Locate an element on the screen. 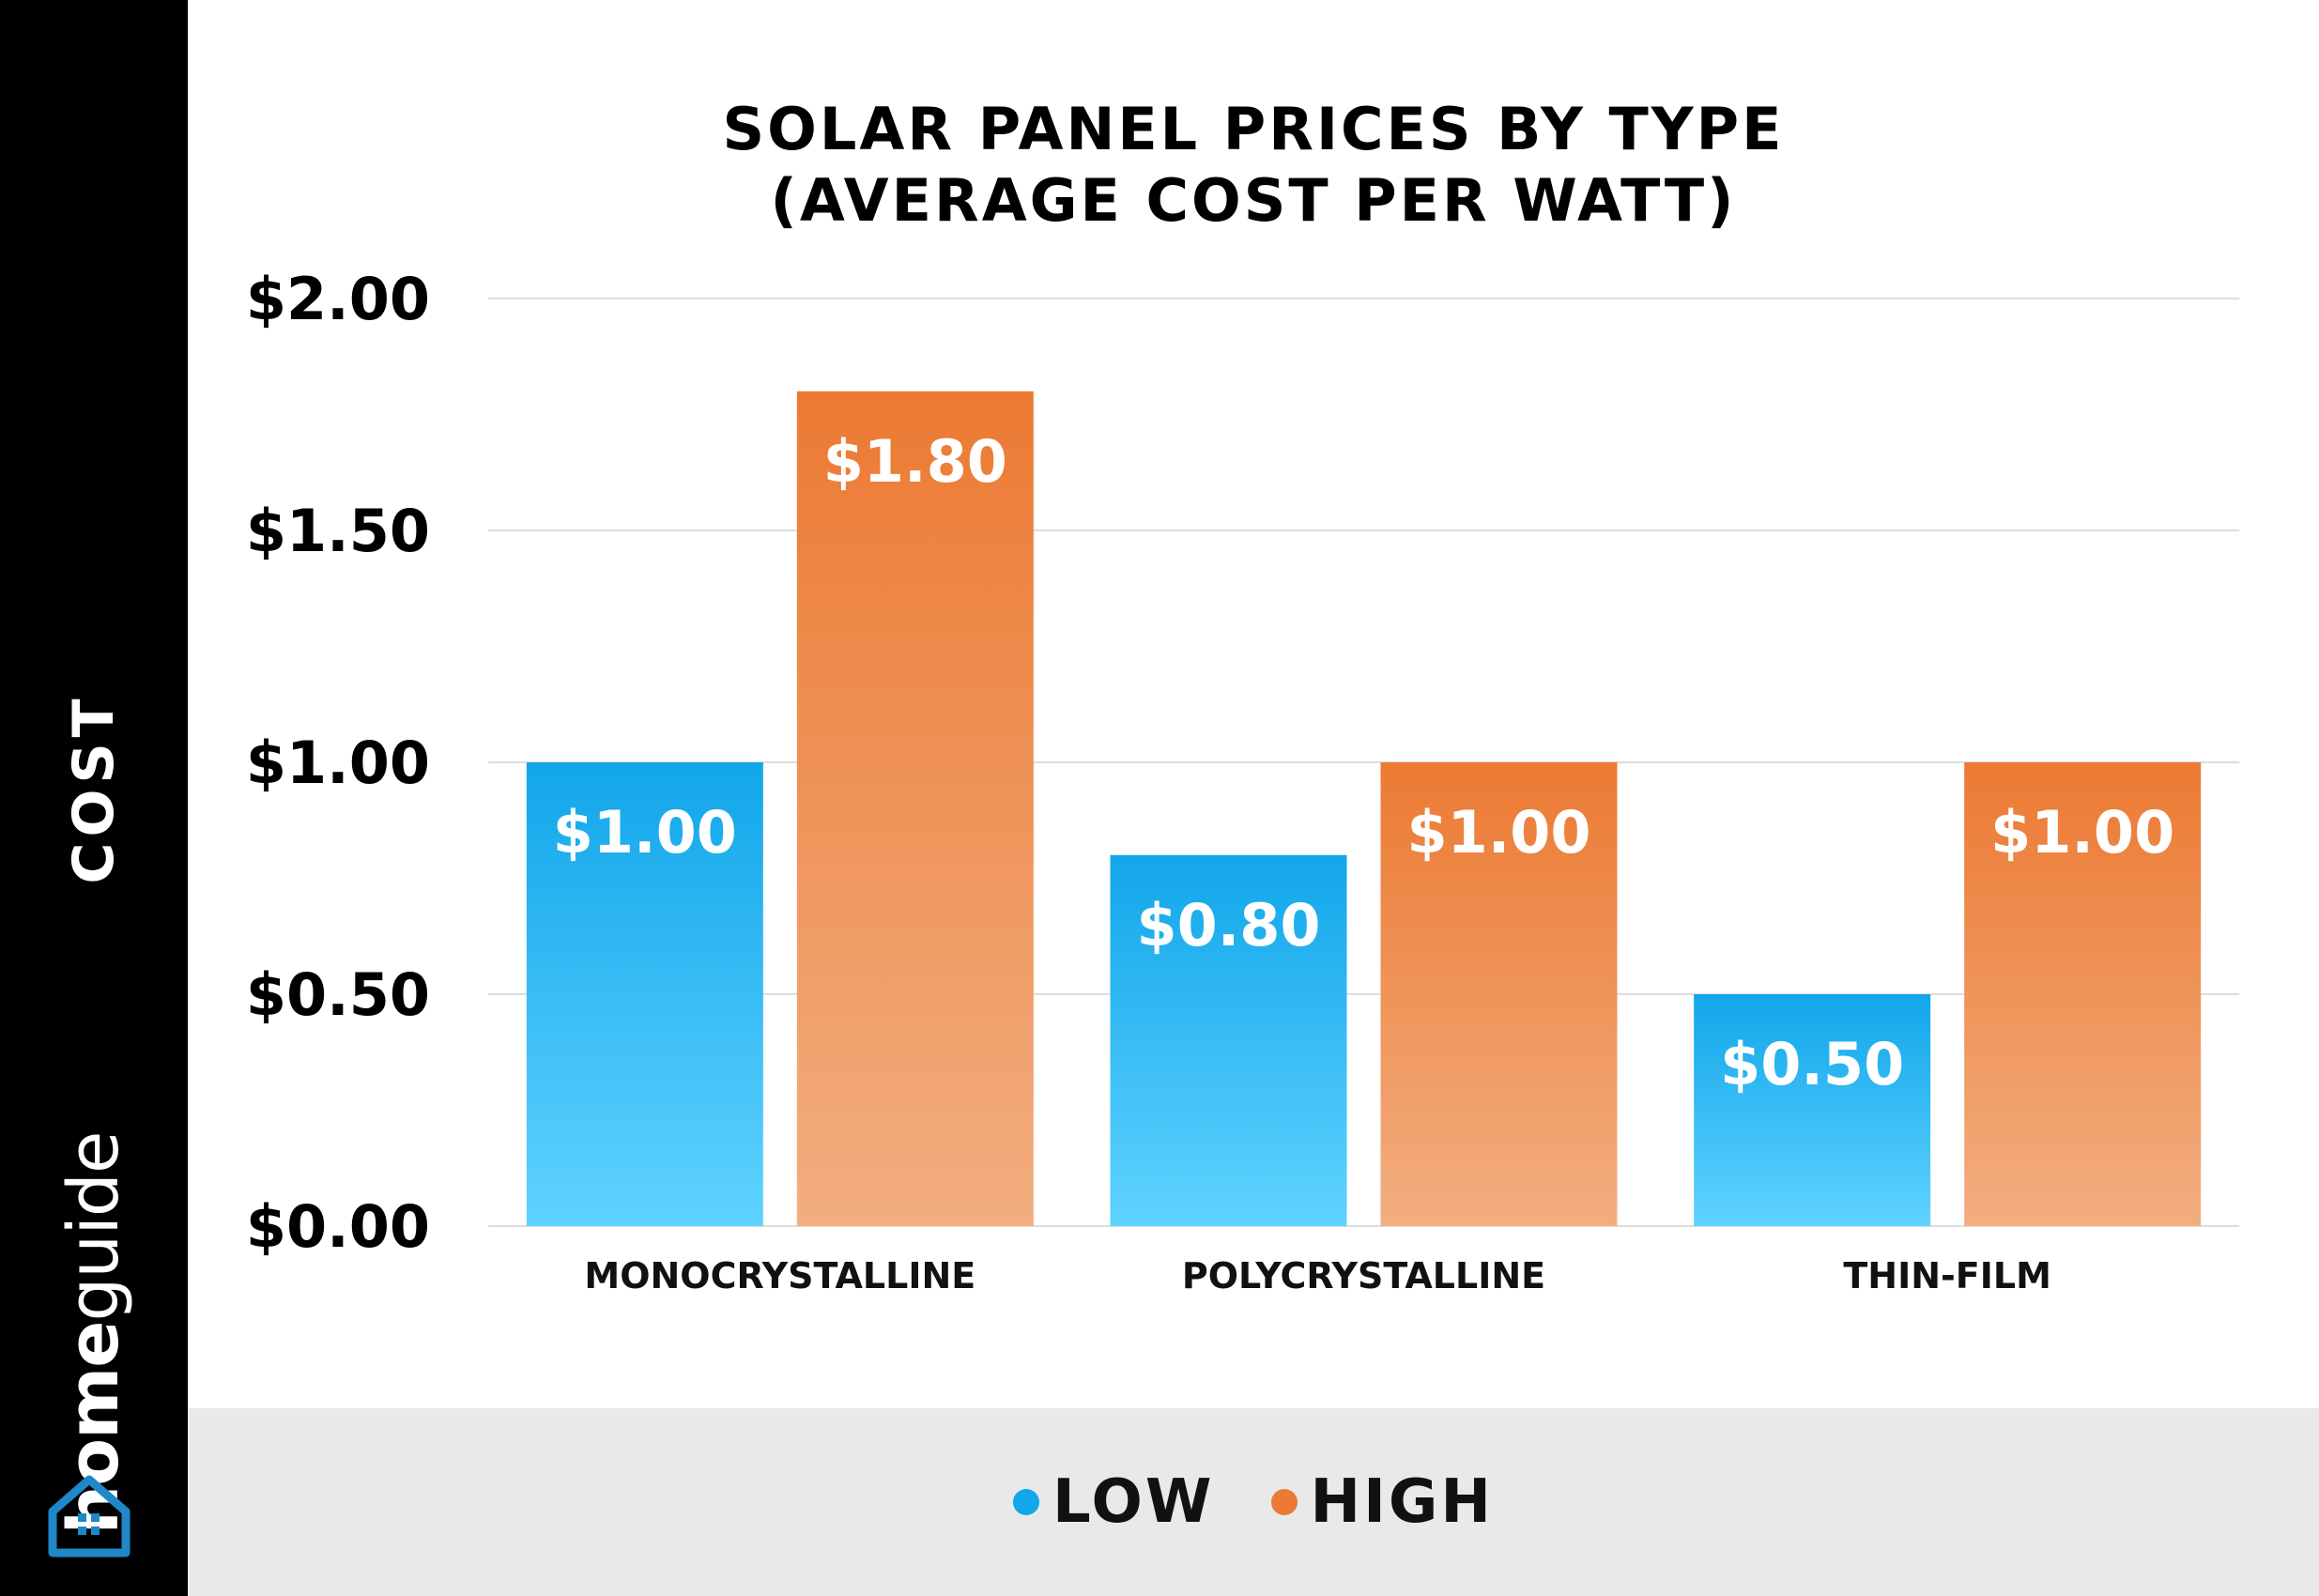  x-axis-ticks: MONOCRYSTALLINE POLYCRYSTALLINE THIN-FILM is located at coordinates (1317, 1276).